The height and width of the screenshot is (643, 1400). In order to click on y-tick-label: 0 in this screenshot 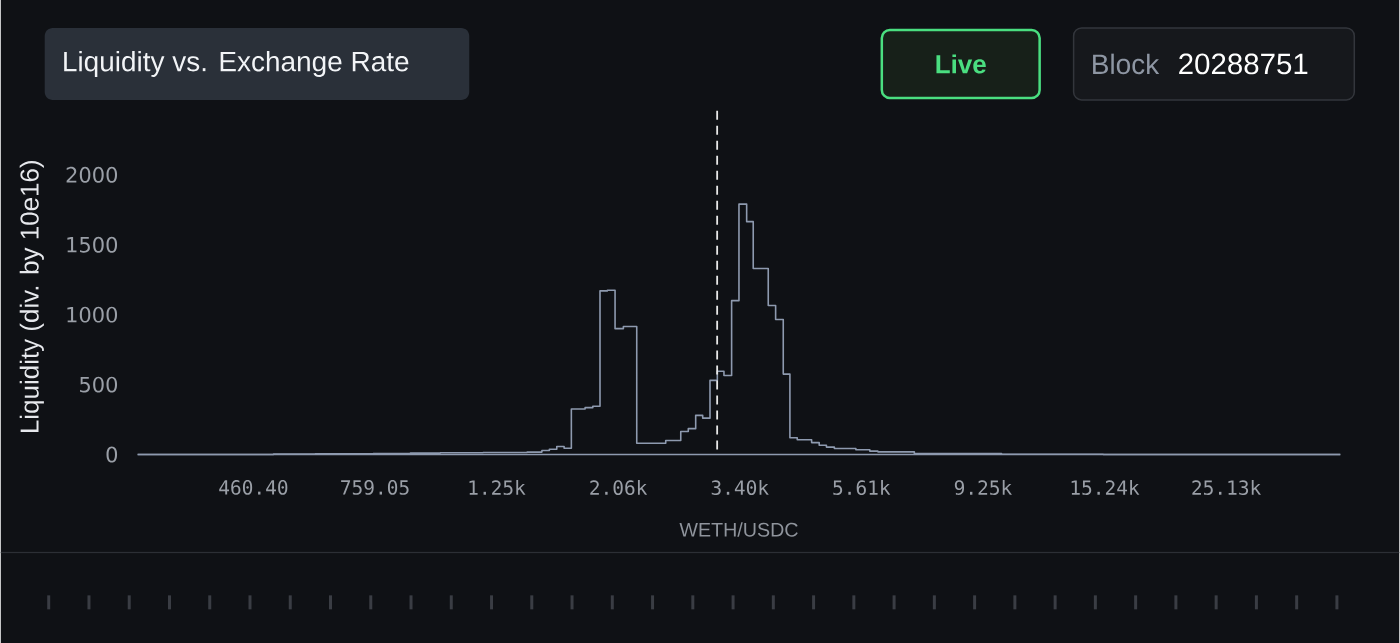, I will do `click(112, 454)`.